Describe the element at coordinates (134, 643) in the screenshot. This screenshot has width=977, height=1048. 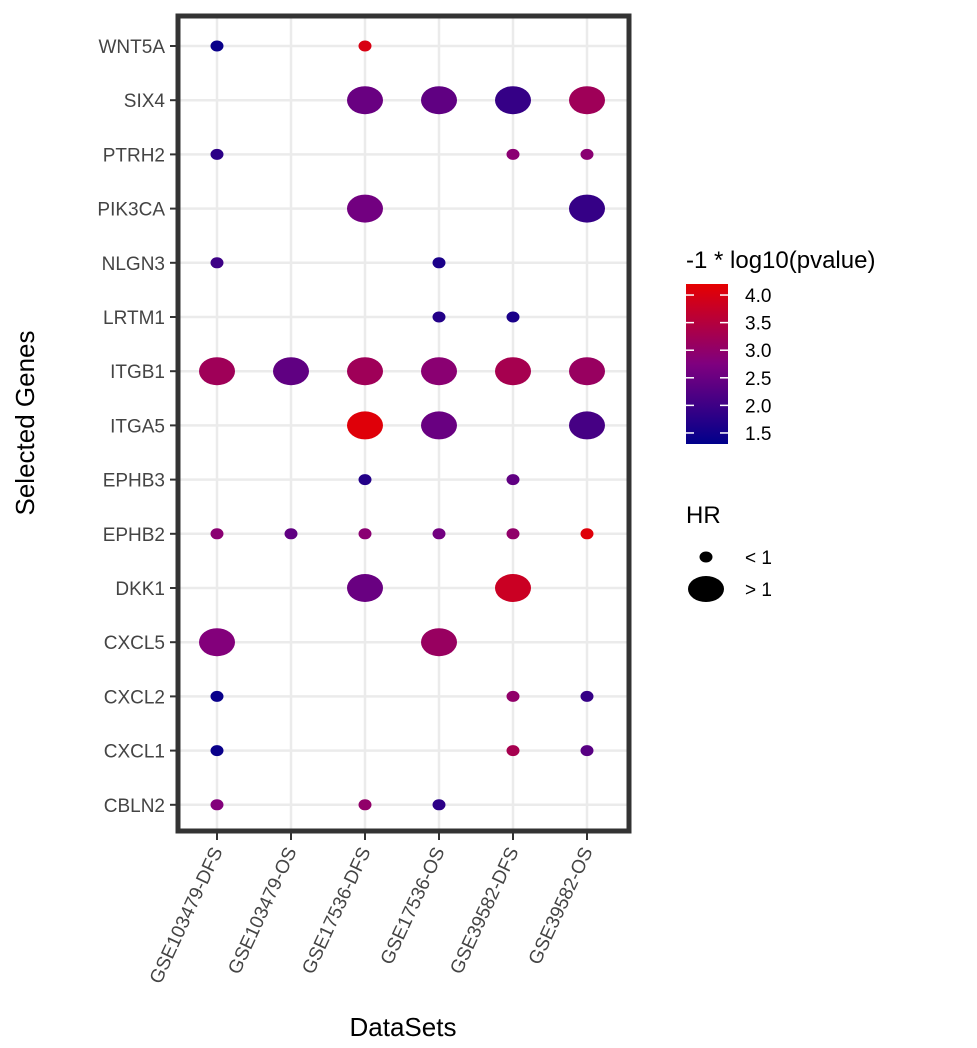
I see `y-tick-label: CXCL5` at that location.